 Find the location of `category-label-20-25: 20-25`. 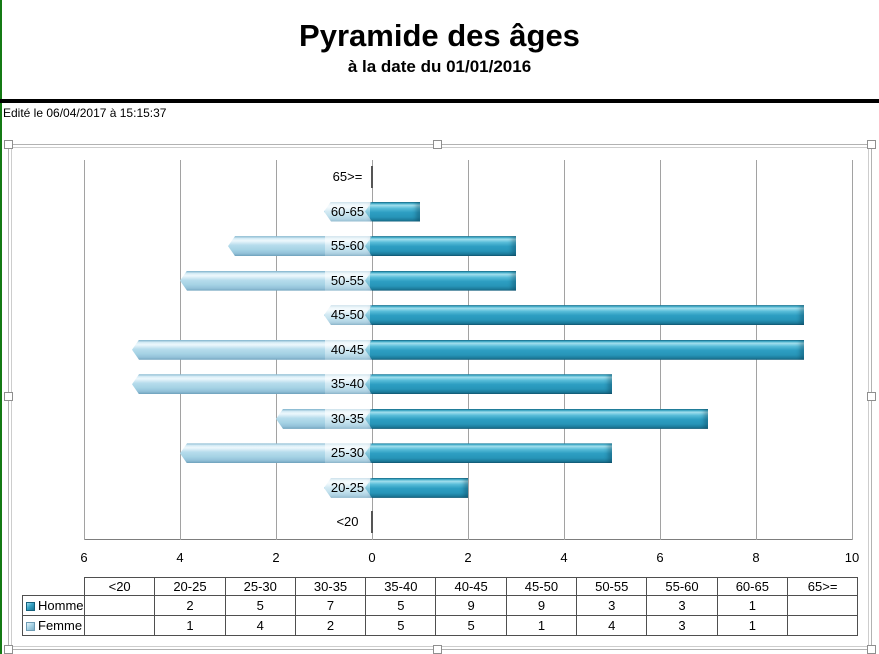

category-label-20-25: 20-25 is located at coordinates (347, 487).